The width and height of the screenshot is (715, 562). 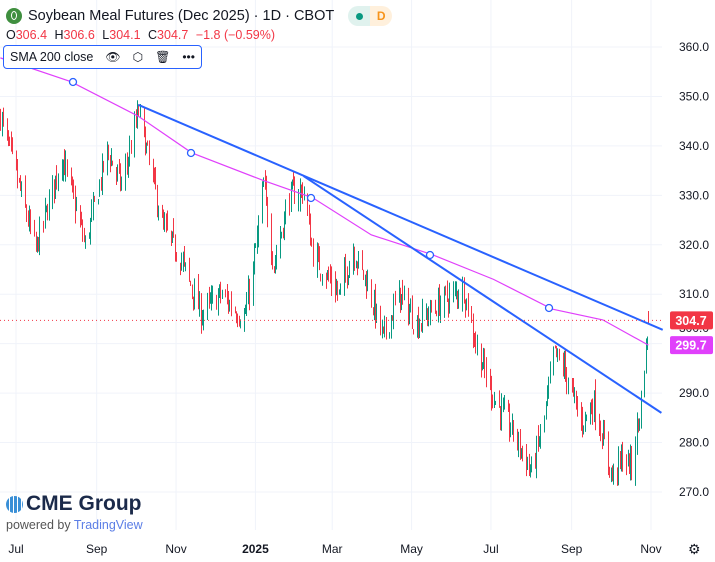 What do you see at coordinates (255, 549) in the screenshot?
I see `x-tick-label: 2025` at bounding box center [255, 549].